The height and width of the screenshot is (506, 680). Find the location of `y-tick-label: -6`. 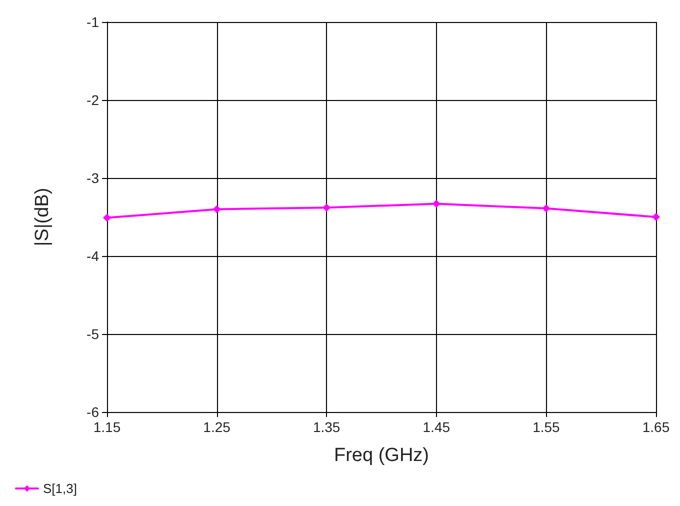

y-tick-label: -6 is located at coordinates (93, 412).